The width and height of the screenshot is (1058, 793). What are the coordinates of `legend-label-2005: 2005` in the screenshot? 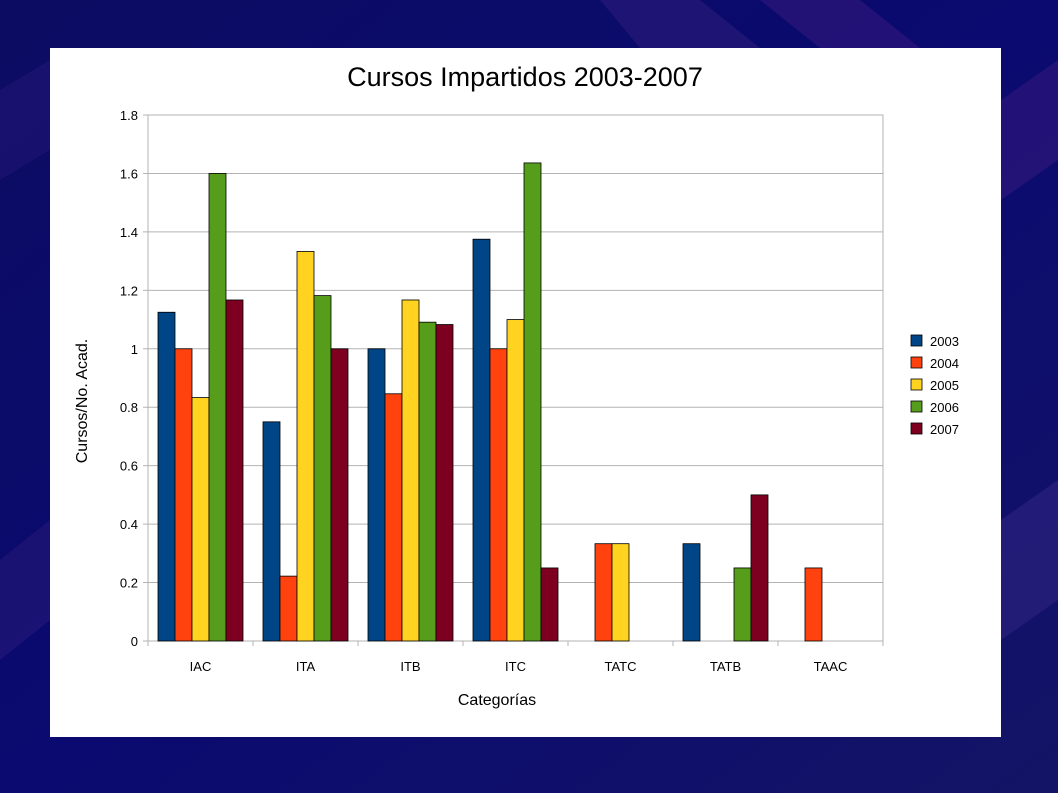 It's located at (944, 385).